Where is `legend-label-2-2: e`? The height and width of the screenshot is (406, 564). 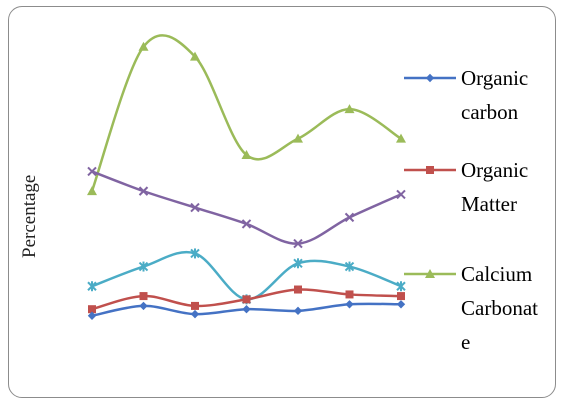
legend-label-2-2: e is located at coordinates (465, 342).